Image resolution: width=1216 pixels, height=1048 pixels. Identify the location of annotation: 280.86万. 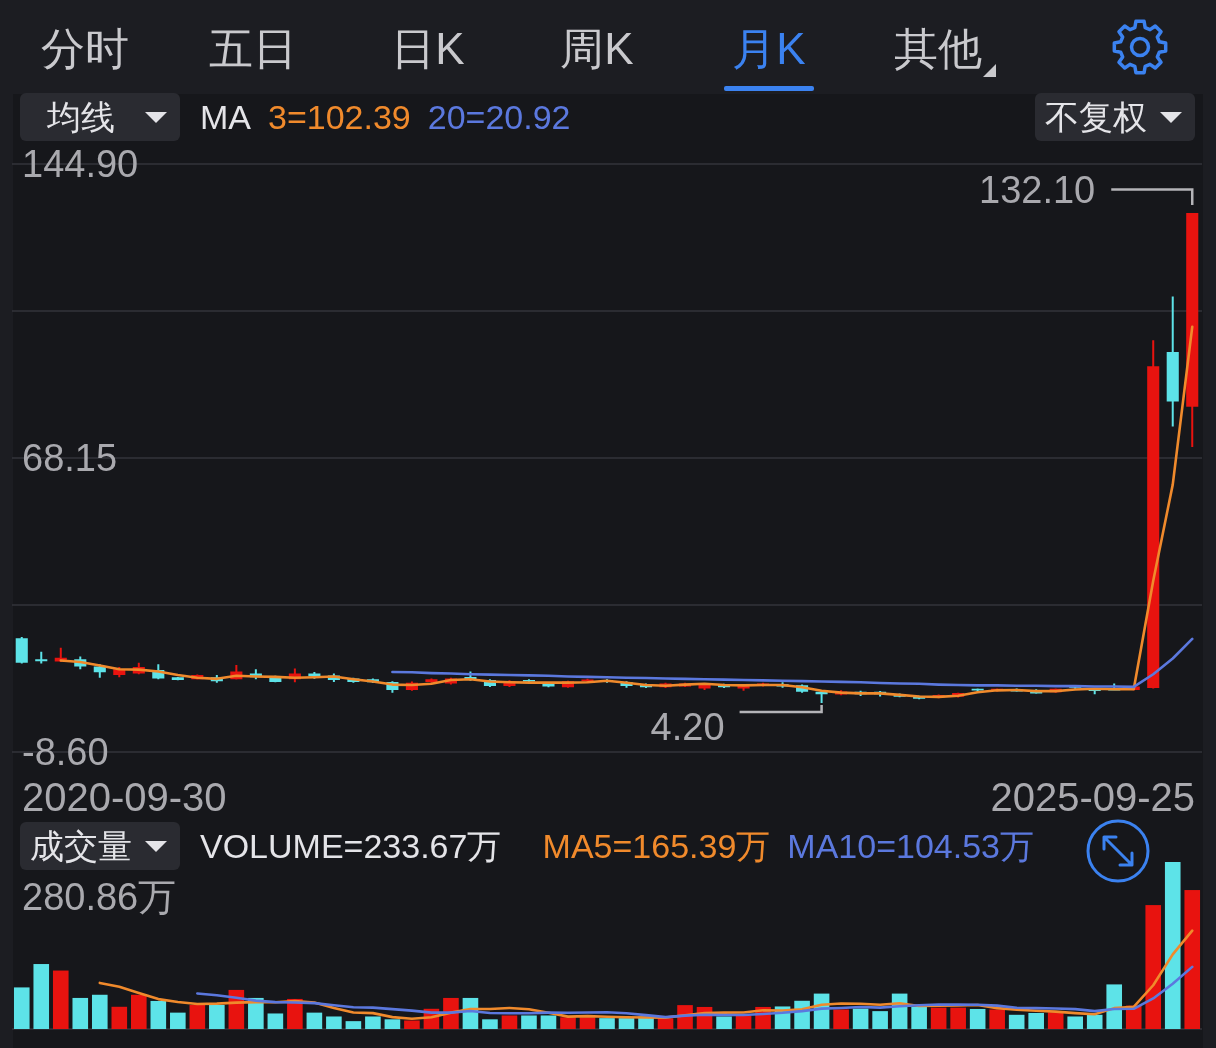
(99, 897).